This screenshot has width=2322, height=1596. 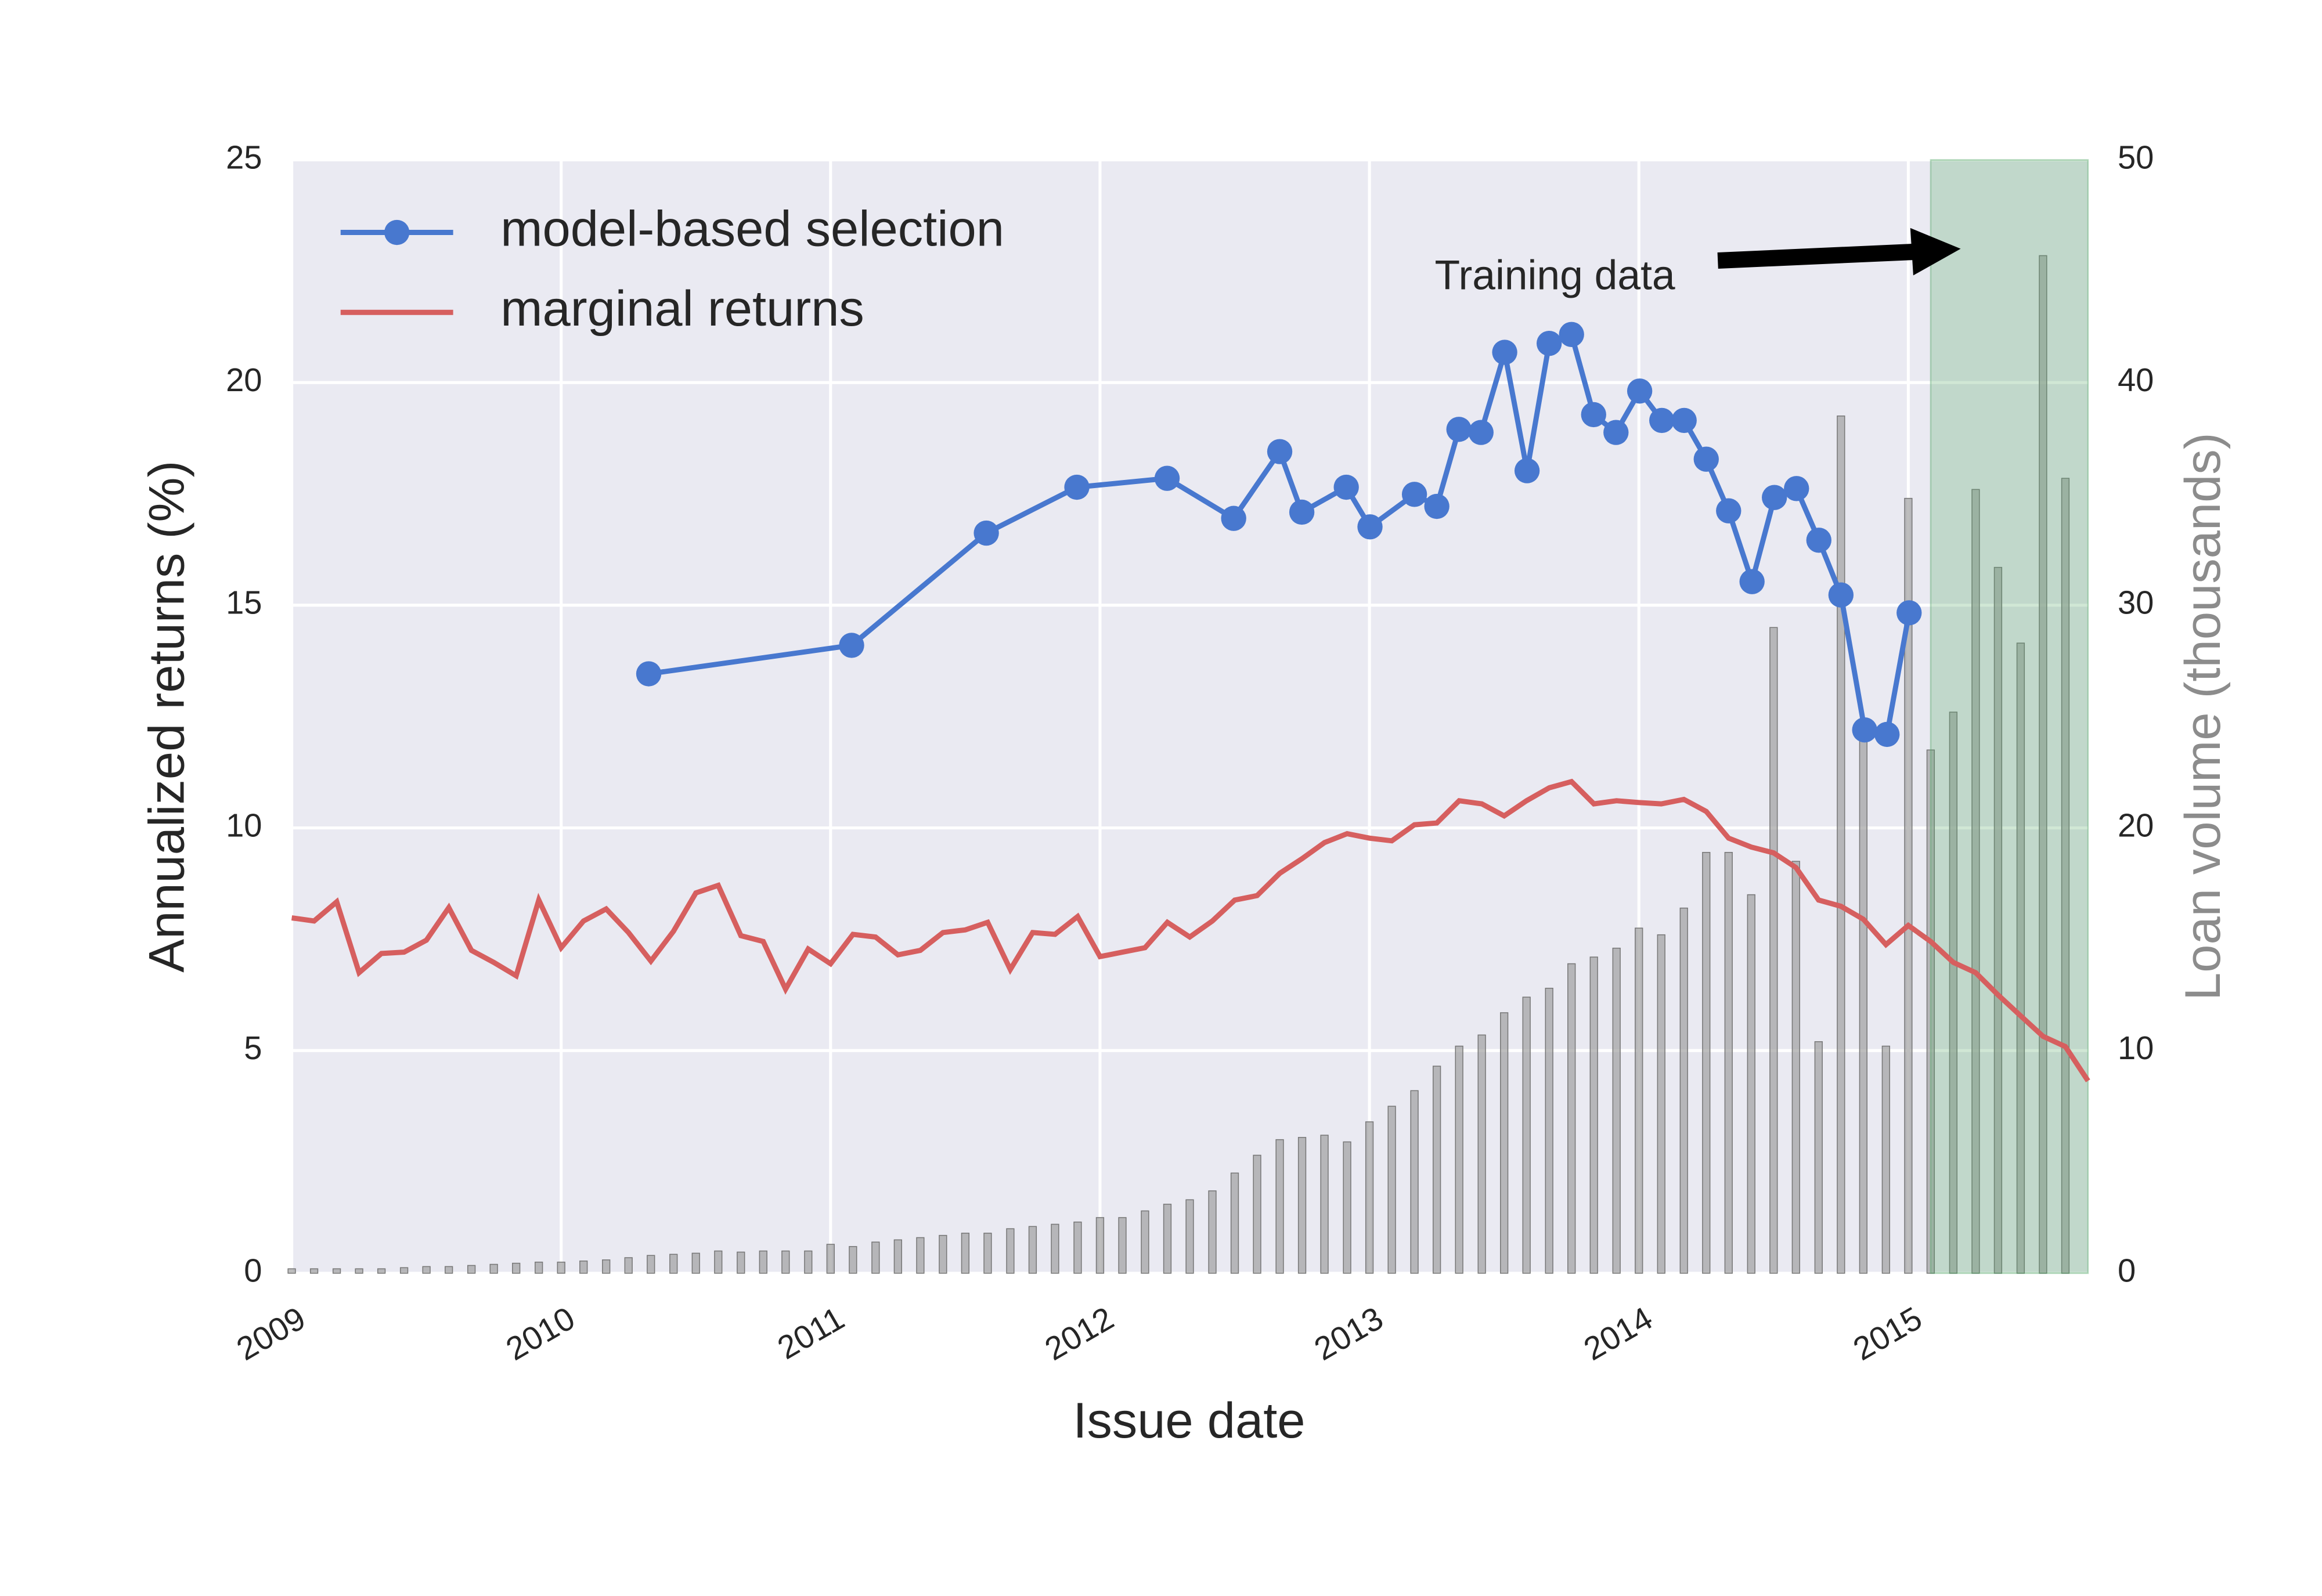 I want to click on y-tick-label: 5, so click(x=253, y=1048).